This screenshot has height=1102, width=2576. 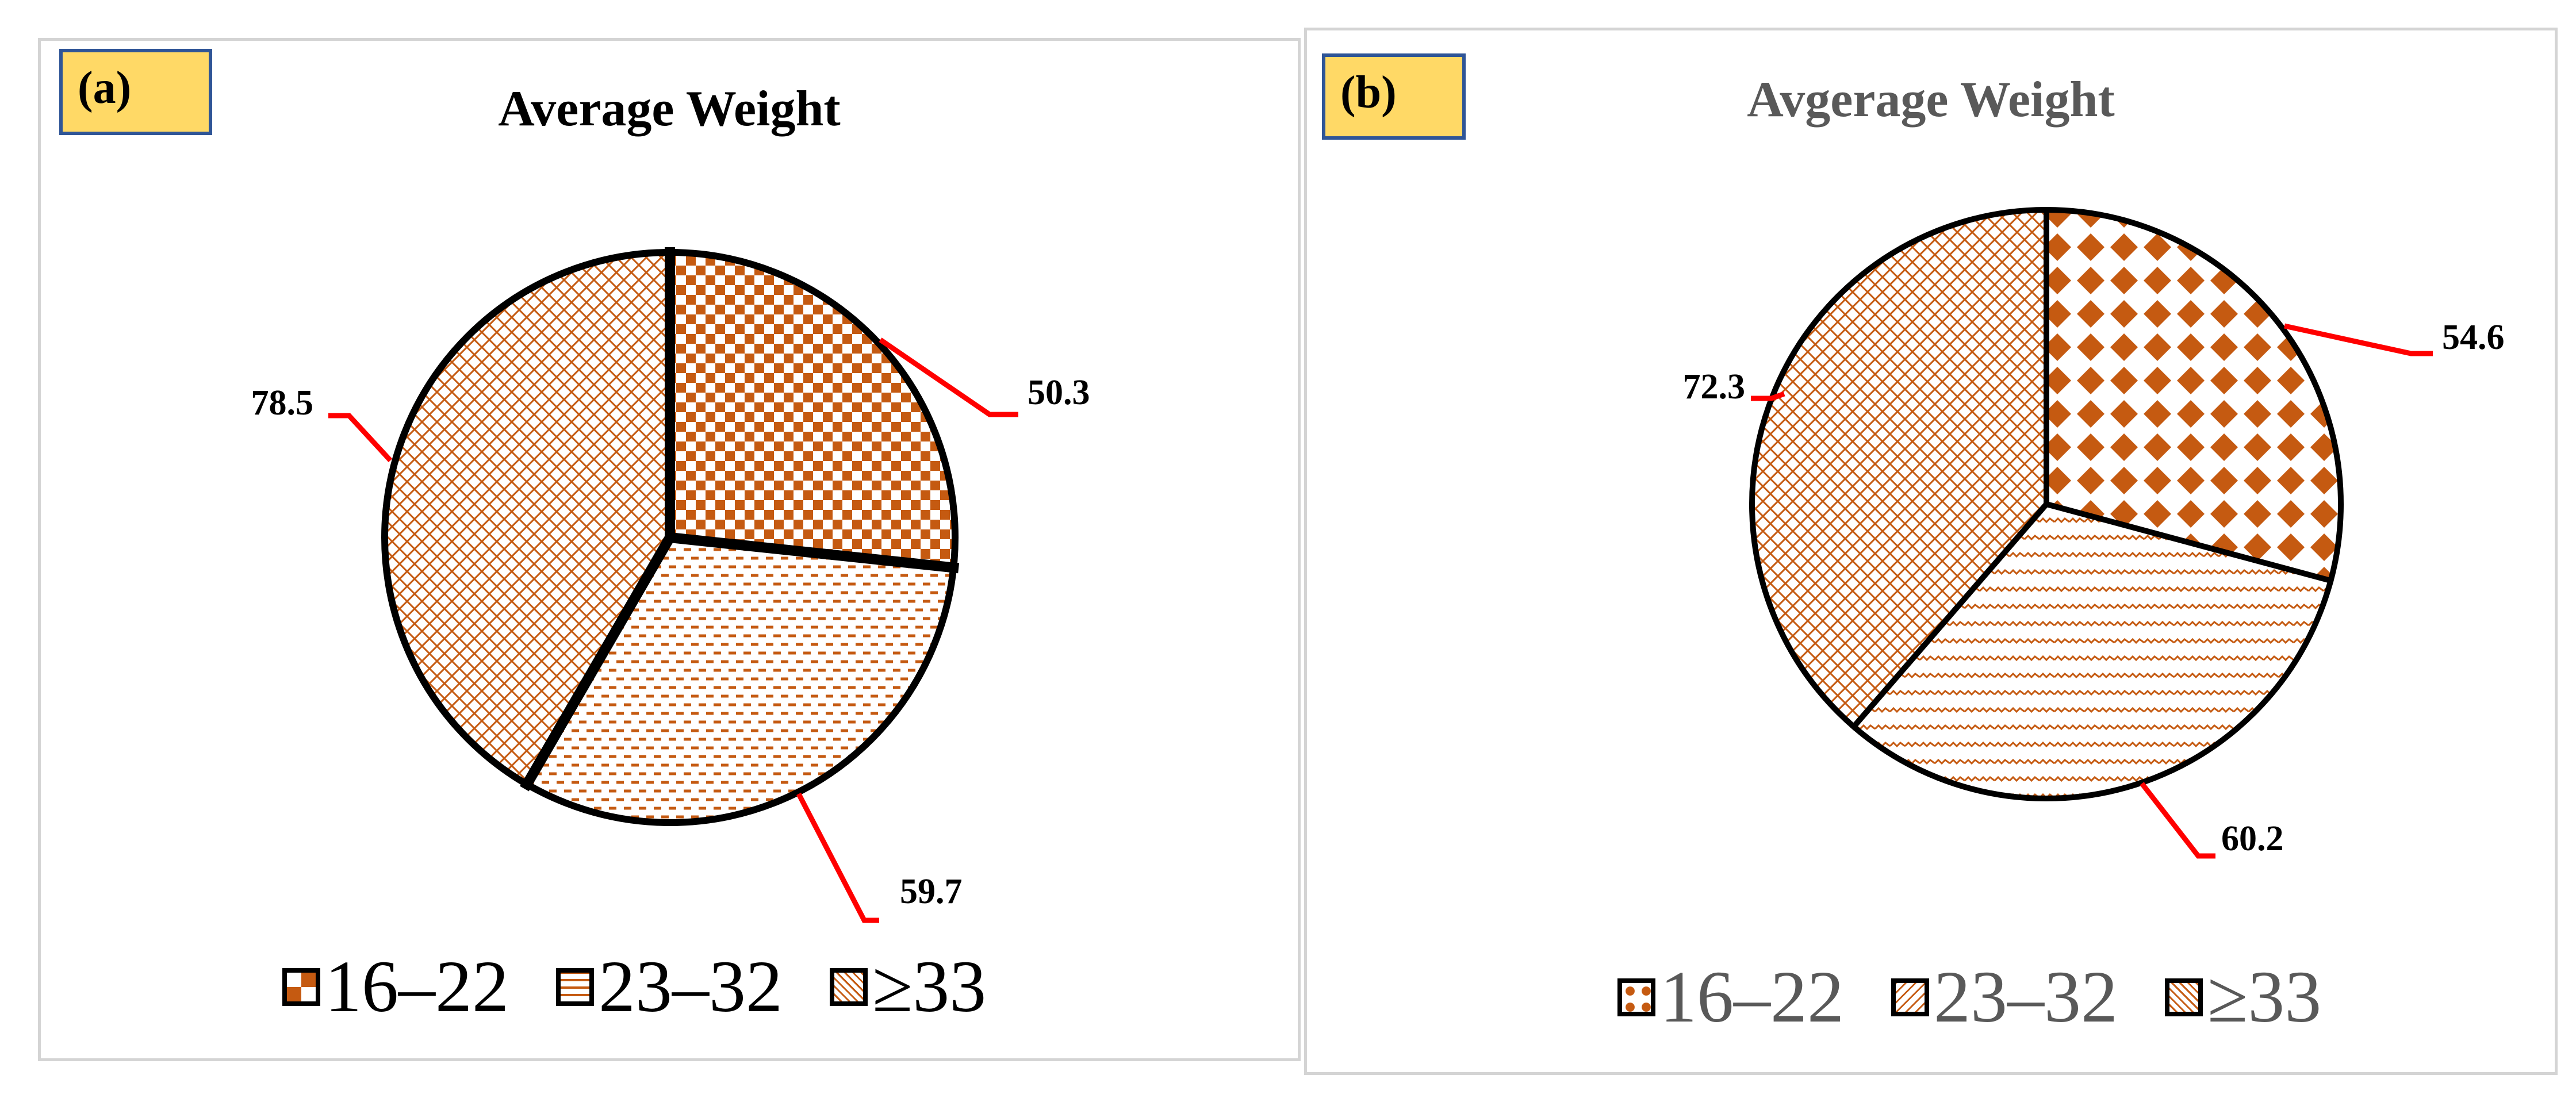 What do you see at coordinates (2473, 337) in the screenshot?
I see `data-label: 54.6` at bounding box center [2473, 337].